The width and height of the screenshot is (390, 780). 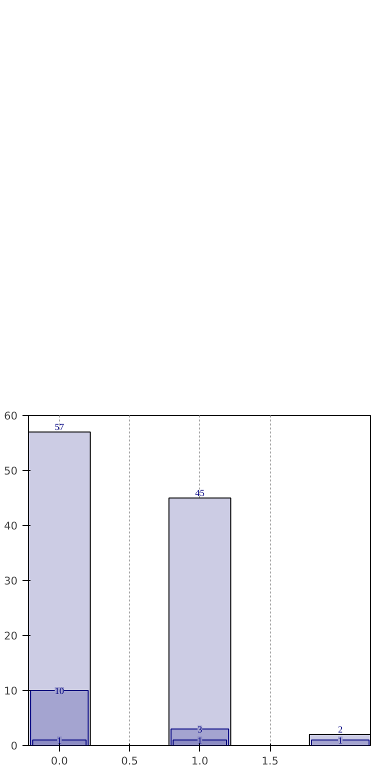 What do you see at coordinates (11, 581) in the screenshot?
I see `y-tick-label: 30` at bounding box center [11, 581].